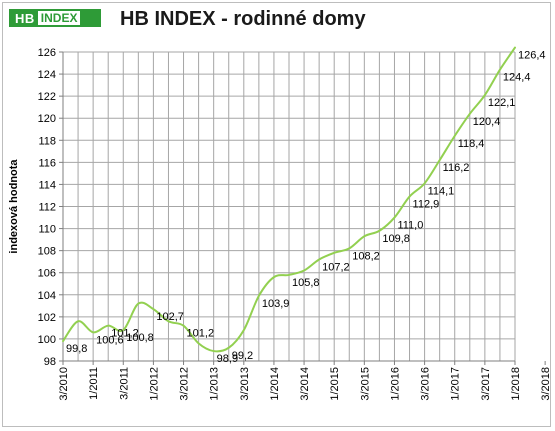 Image resolution: width=555 pixels, height=431 pixels. What do you see at coordinates (64, 384) in the screenshot?
I see `x-tick-label: 3/2010` at bounding box center [64, 384].